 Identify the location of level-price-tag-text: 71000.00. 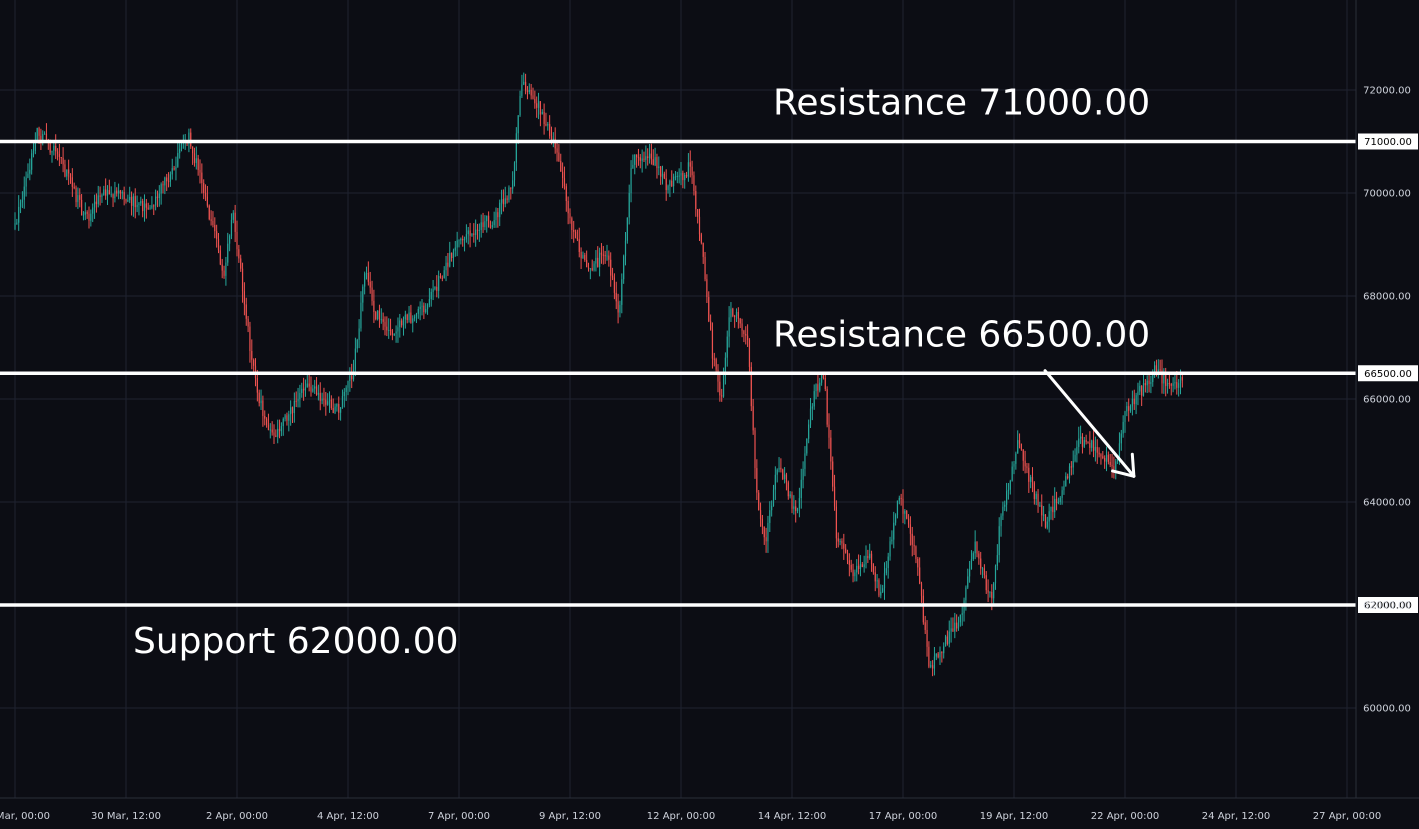
(1388, 142).